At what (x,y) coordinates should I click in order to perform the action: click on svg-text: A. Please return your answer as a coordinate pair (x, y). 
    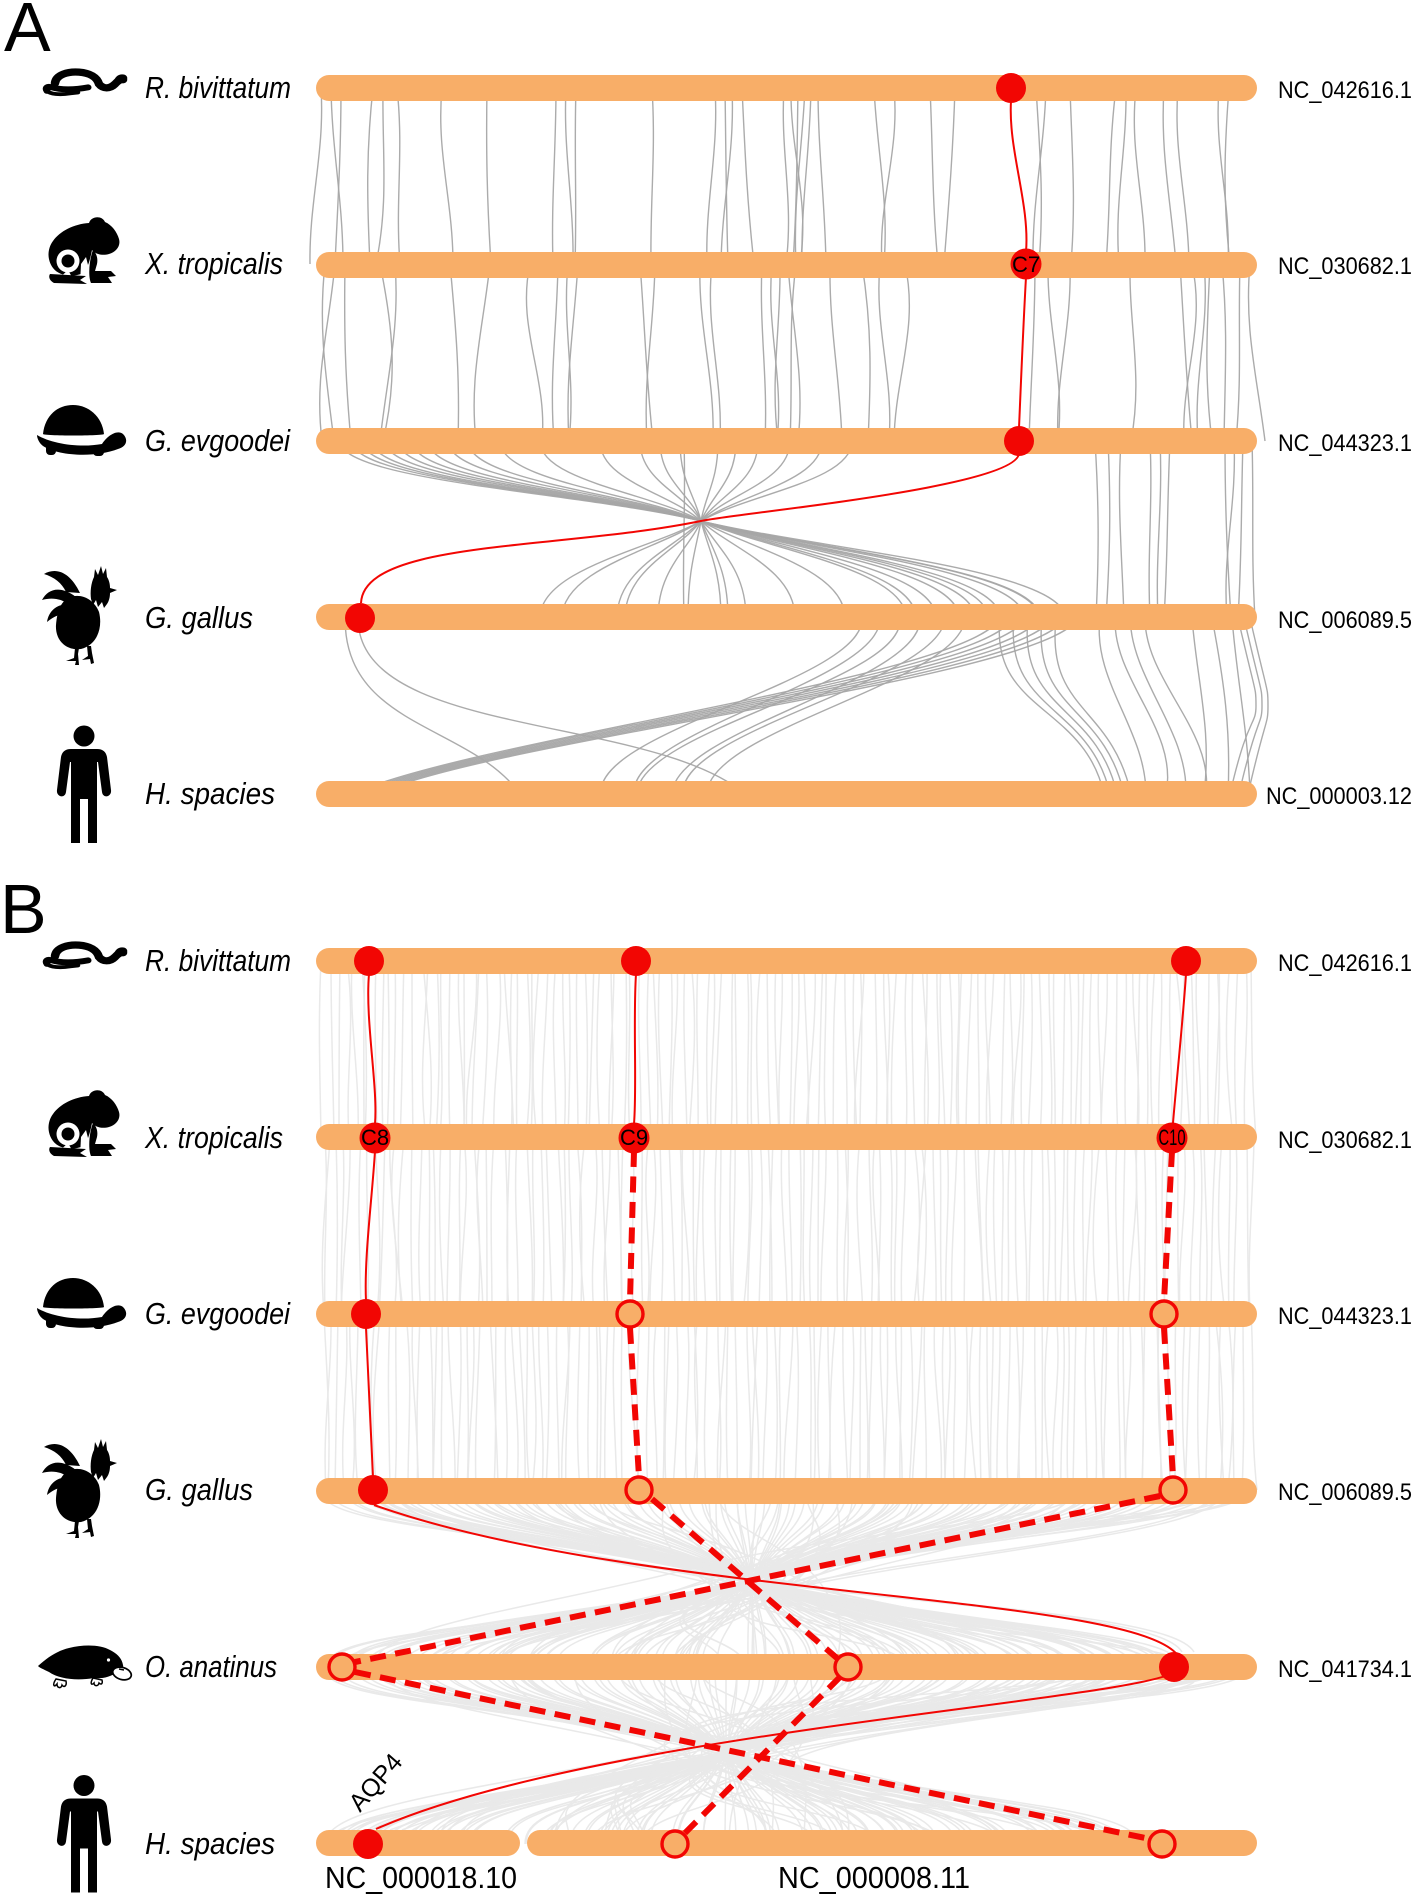
    Looking at the image, I should click on (27, 33).